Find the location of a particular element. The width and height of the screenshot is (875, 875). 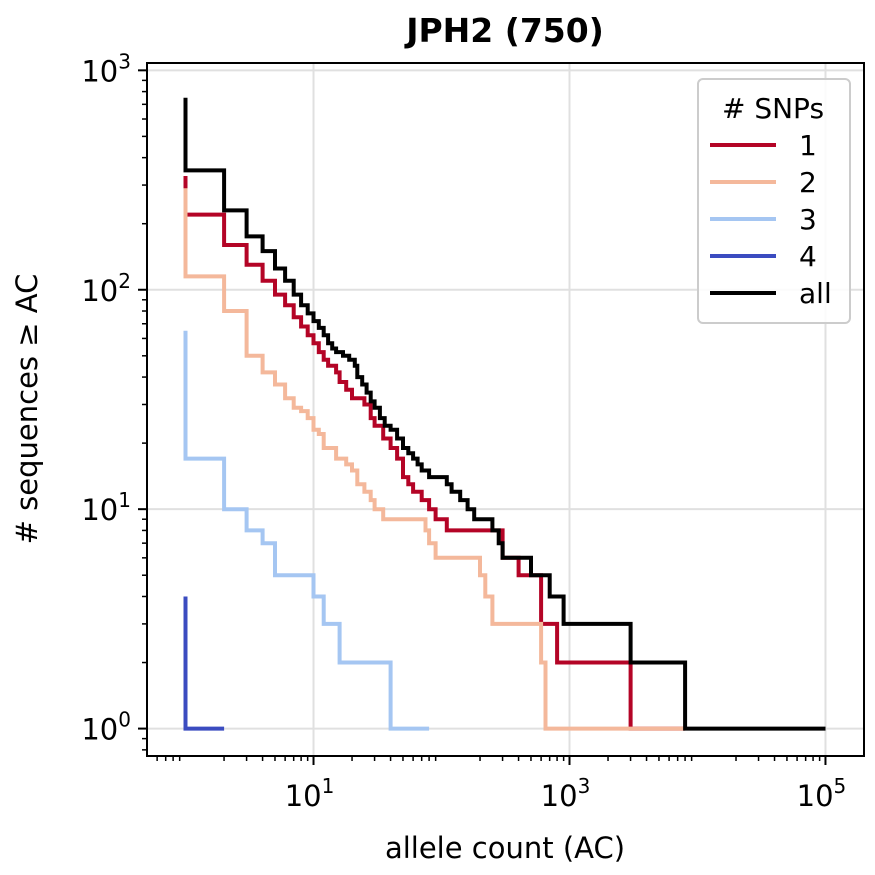

x-tick-label: 10³ is located at coordinates (566, 793).